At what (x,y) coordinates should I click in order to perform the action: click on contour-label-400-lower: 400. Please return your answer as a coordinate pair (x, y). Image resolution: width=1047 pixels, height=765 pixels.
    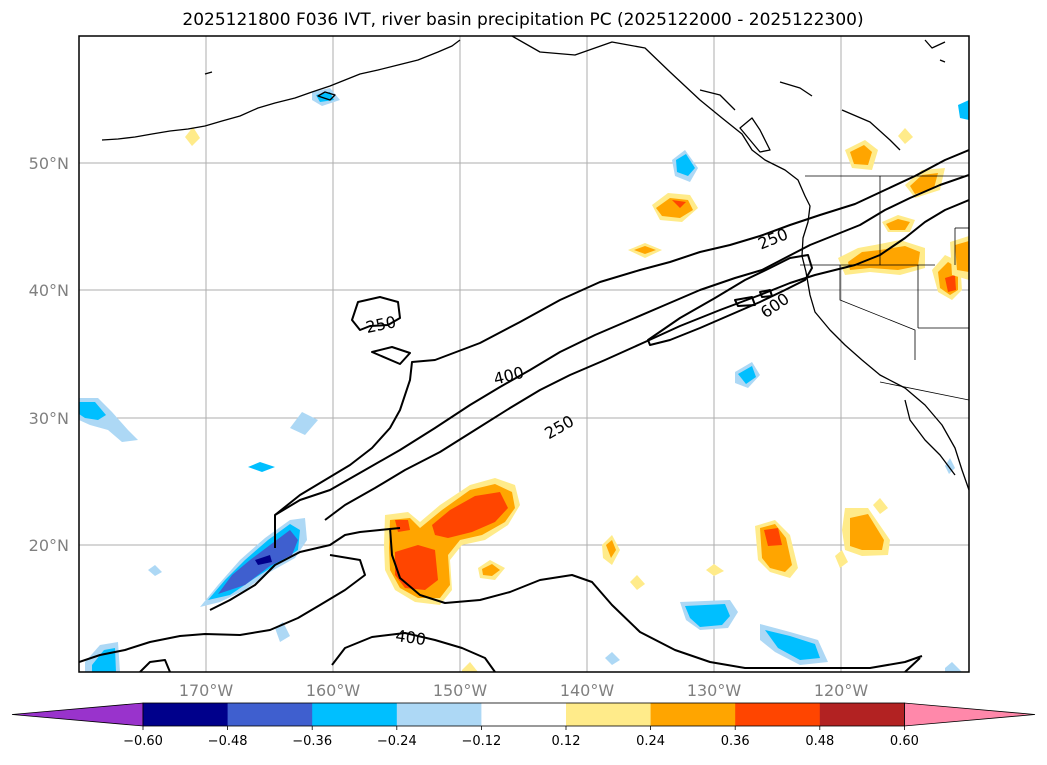
    Looking at the image, I should click on (410, 637).